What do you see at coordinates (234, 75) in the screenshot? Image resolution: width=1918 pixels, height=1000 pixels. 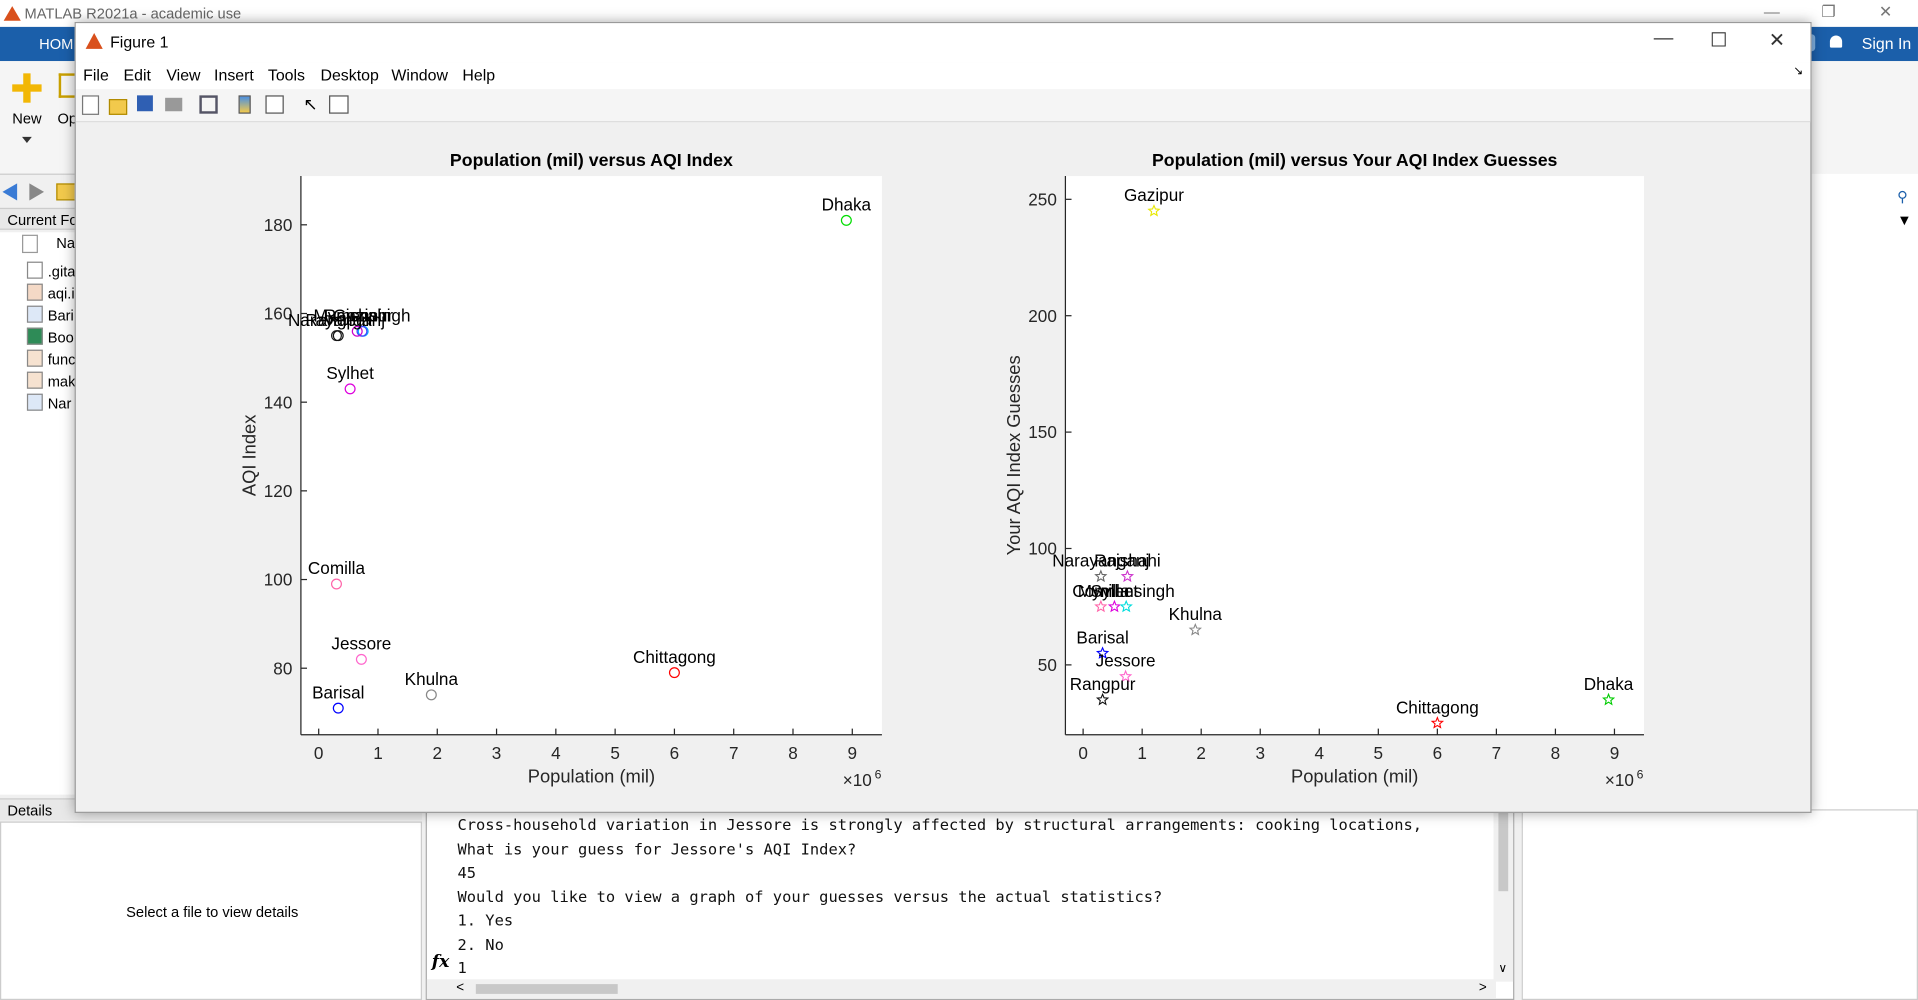 I see `menu-insert: Insert` at bounding box center [234, 75].